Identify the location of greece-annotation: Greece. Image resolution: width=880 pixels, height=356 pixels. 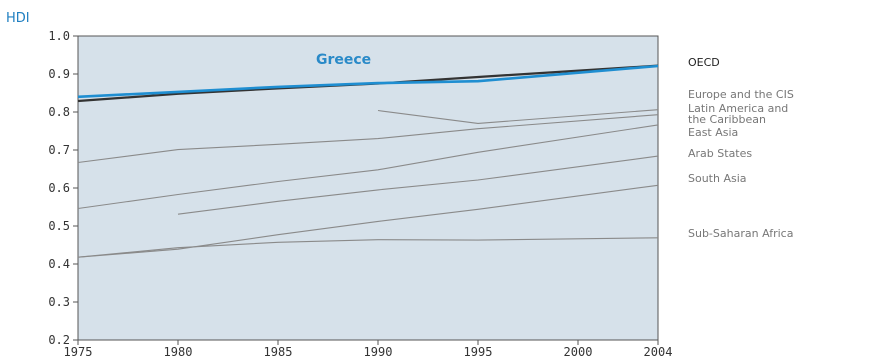
(343, 60).